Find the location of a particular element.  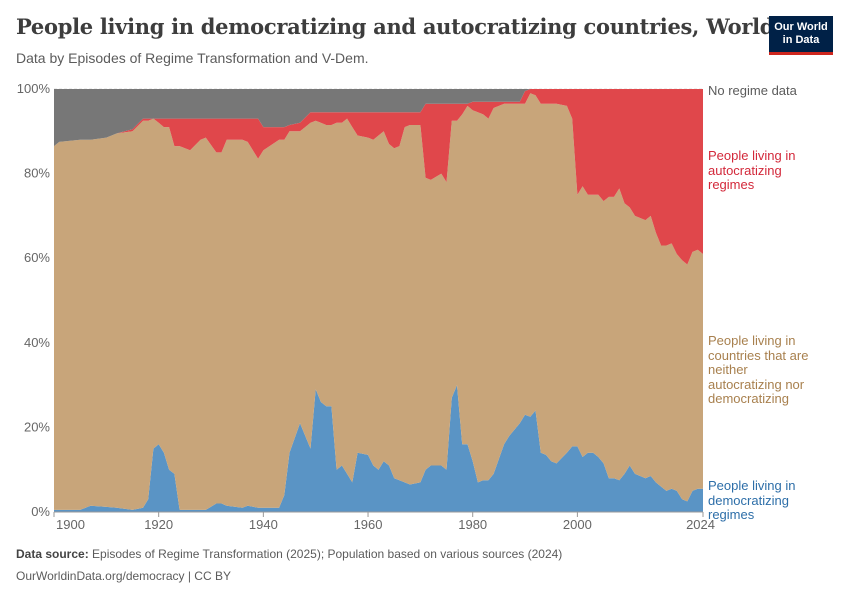

y-tick-label: 60% is located at coordinates (37, 257).